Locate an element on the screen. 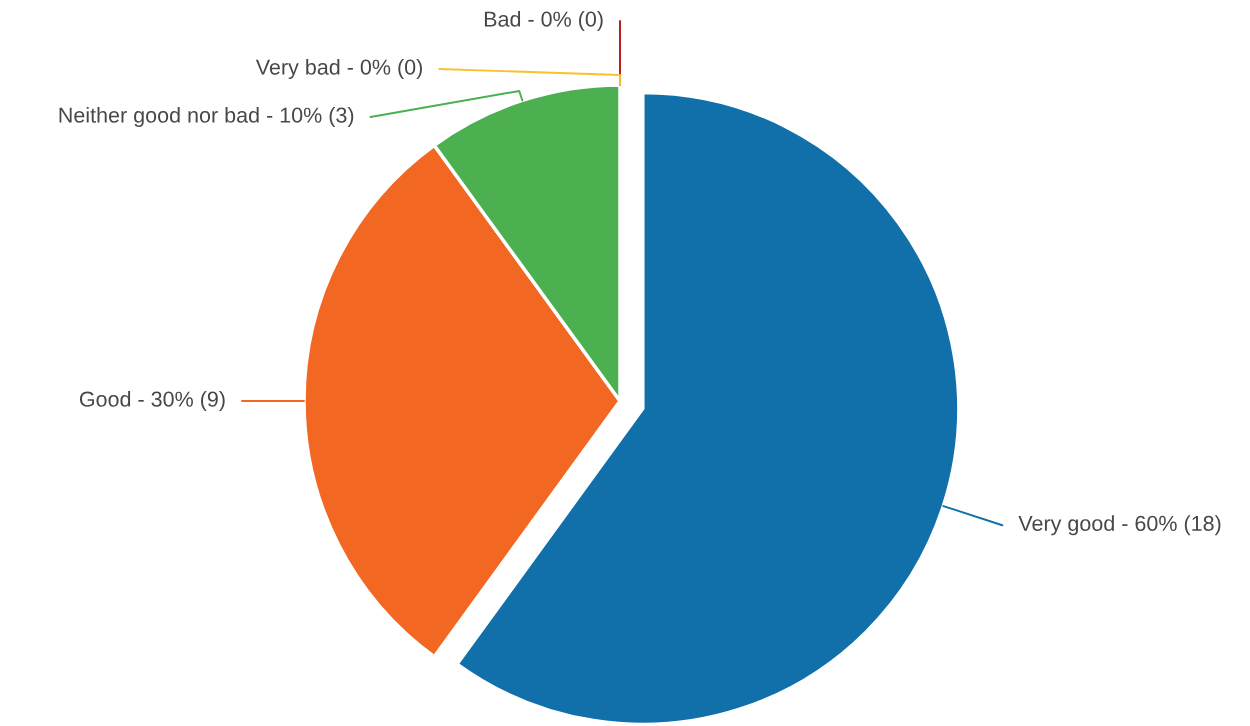 This screenshot has height=726, width=1250. slice-label: Very good - 60% (18) is located at coordinates (1119, 525).